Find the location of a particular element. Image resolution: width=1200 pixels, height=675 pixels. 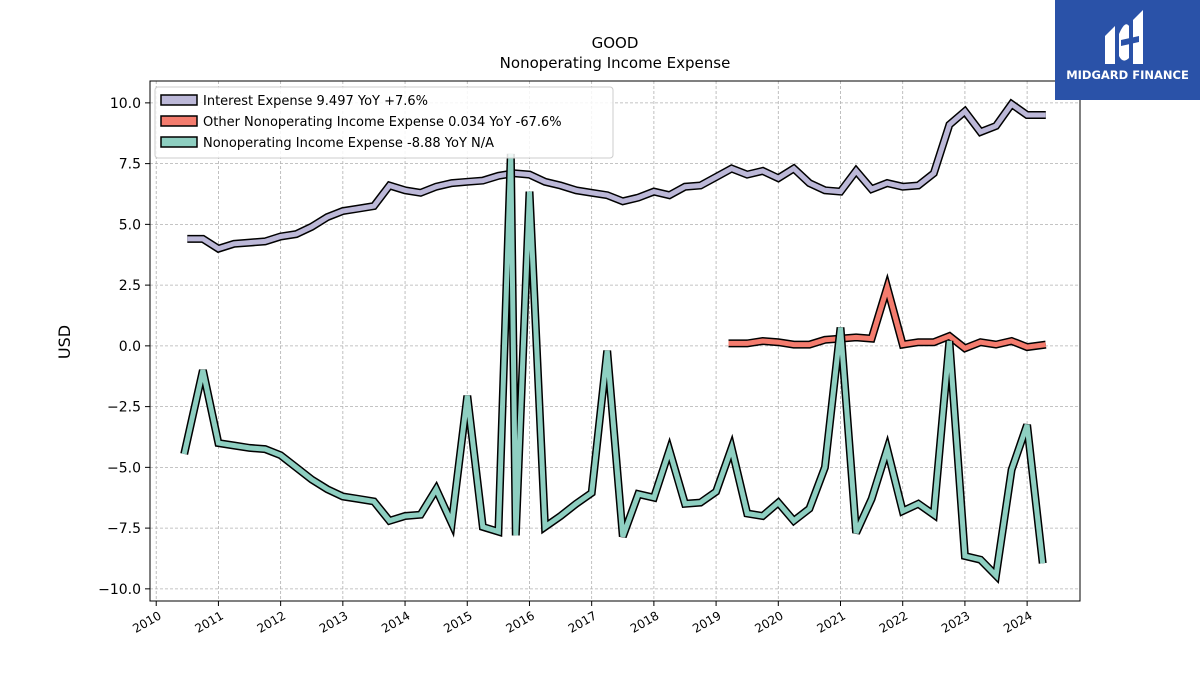

y-tick-label: 7.5 is located at coordinates (130, 165).